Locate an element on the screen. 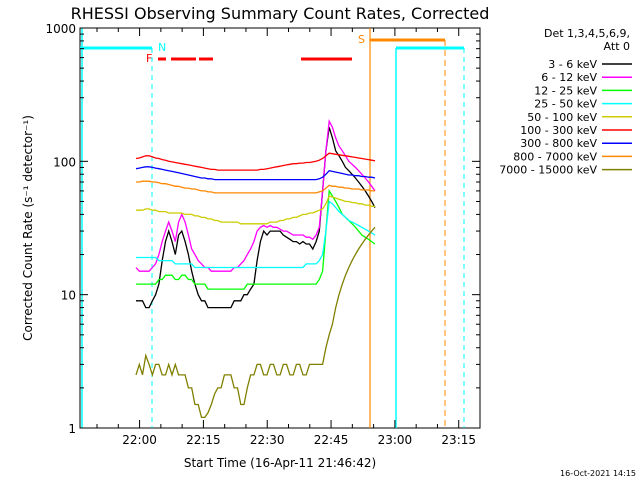 The image size is (640, 480). y-tick-label: 10 is located at coordinates (68, 296).